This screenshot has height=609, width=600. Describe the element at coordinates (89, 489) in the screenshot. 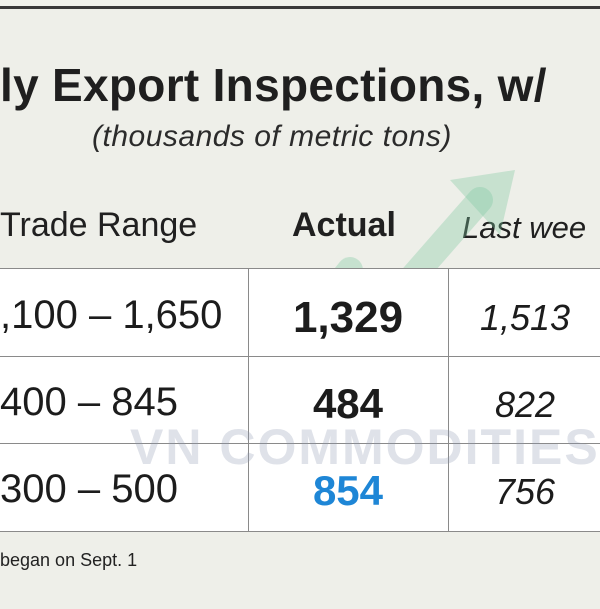

I see `table-cell-range: 300 – 500` at that location.